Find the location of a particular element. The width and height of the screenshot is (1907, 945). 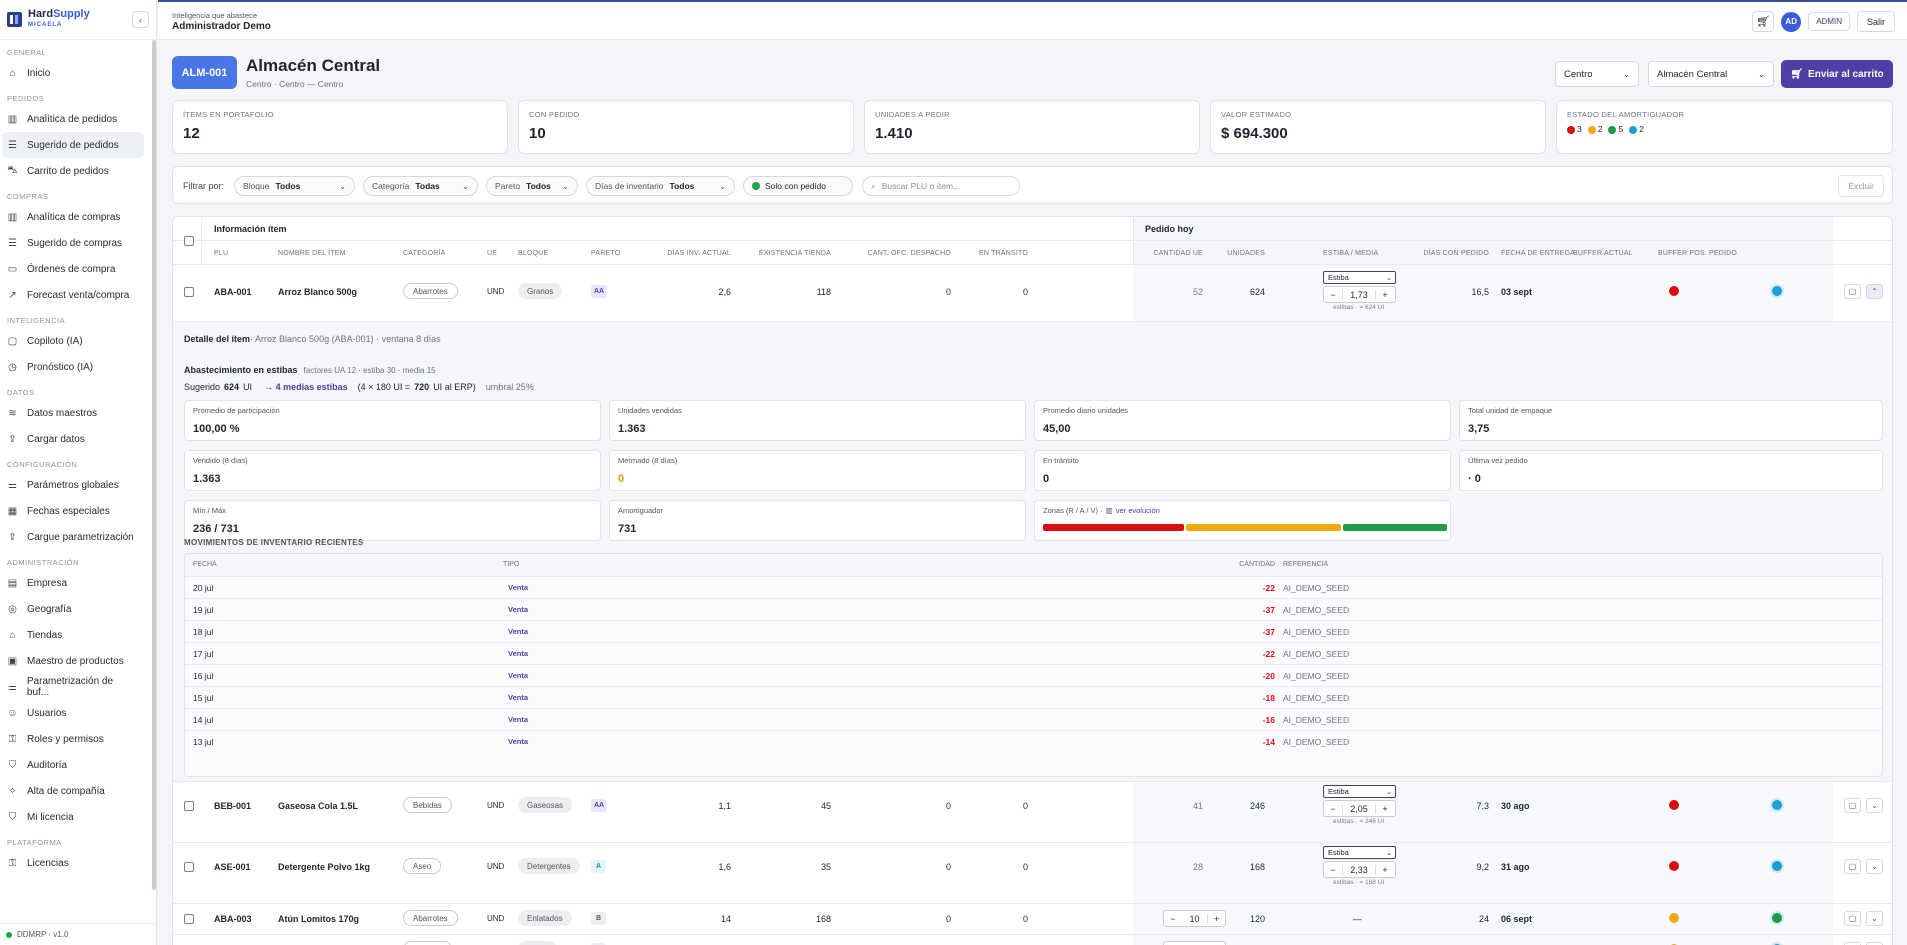

quantity-stepper: − 10 + is located at coordinates (1194, 918).